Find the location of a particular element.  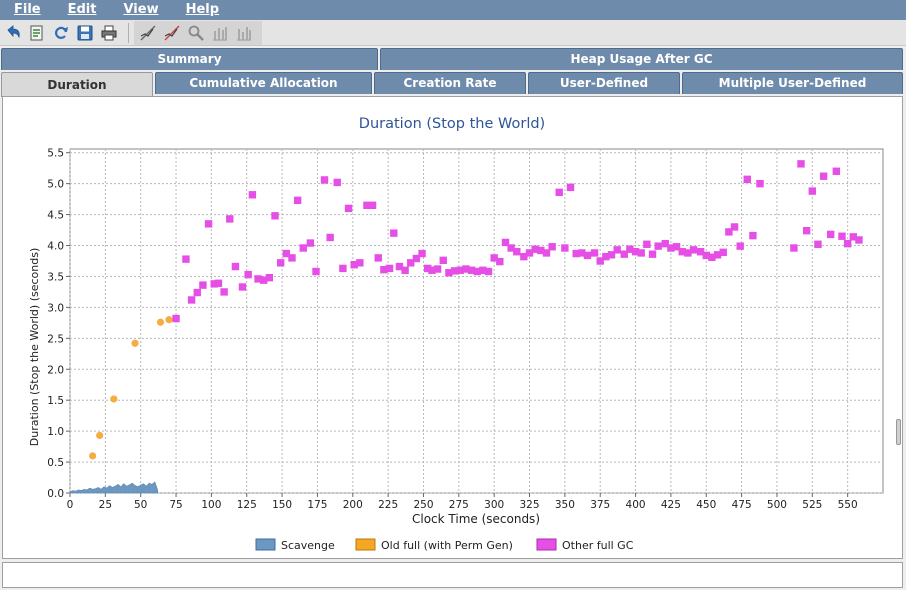

tab-user-defined: User-Defined is located at coordinates (604, 83).